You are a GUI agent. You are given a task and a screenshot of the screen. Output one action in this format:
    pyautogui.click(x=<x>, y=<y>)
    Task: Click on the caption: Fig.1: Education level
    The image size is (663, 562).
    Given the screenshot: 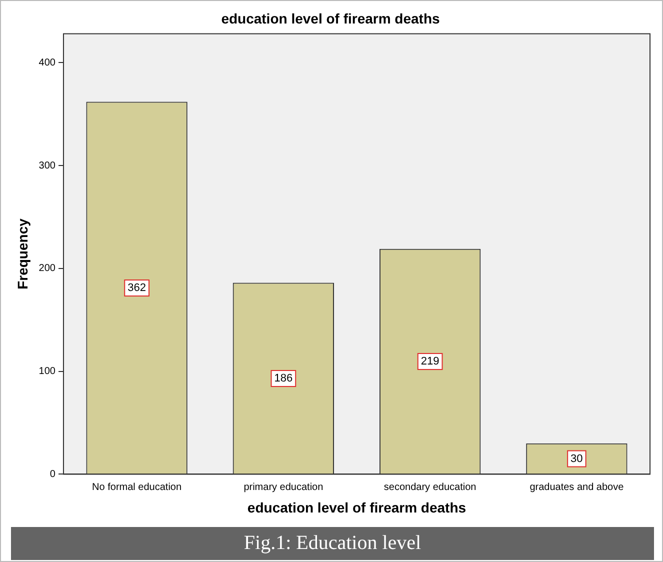 What is the action you would take?
    pyautogui.click(x=332, y=543)
    